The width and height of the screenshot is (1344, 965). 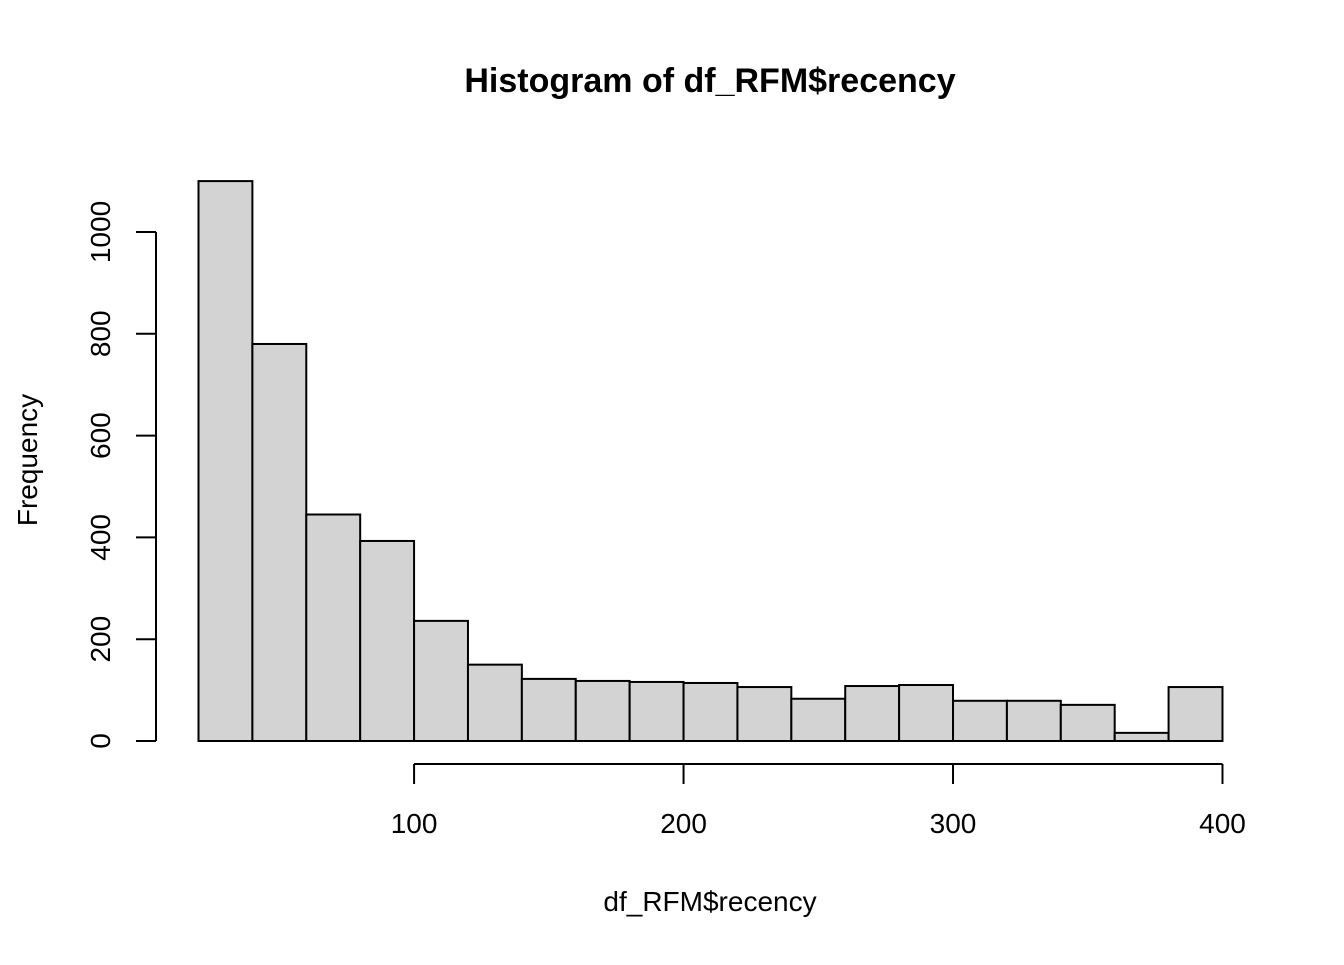 What do you see at coordinates (1222, 823) in the screenshot?
I see `x-tick-label: 400` at bounding box center [1222, 823].